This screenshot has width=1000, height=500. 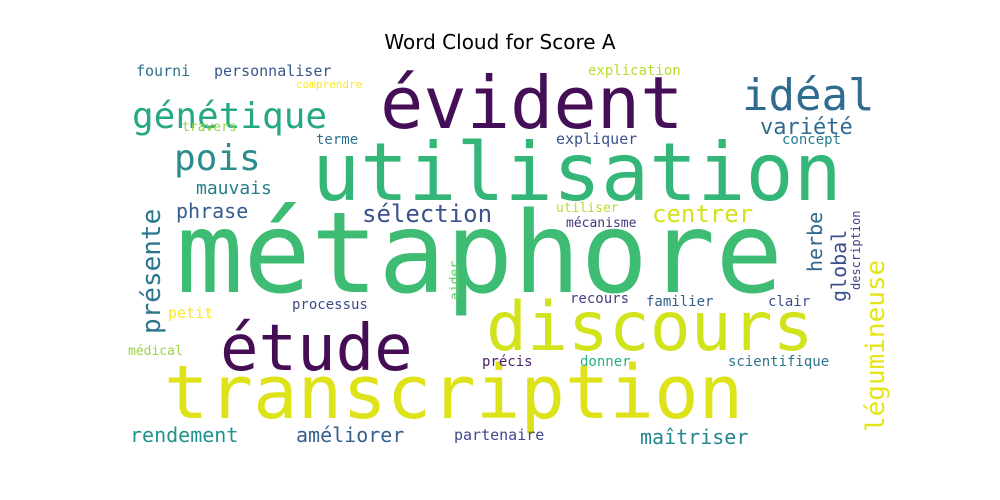 I want to click on word-utilisation: utilisation, so click(x=577, y=172).